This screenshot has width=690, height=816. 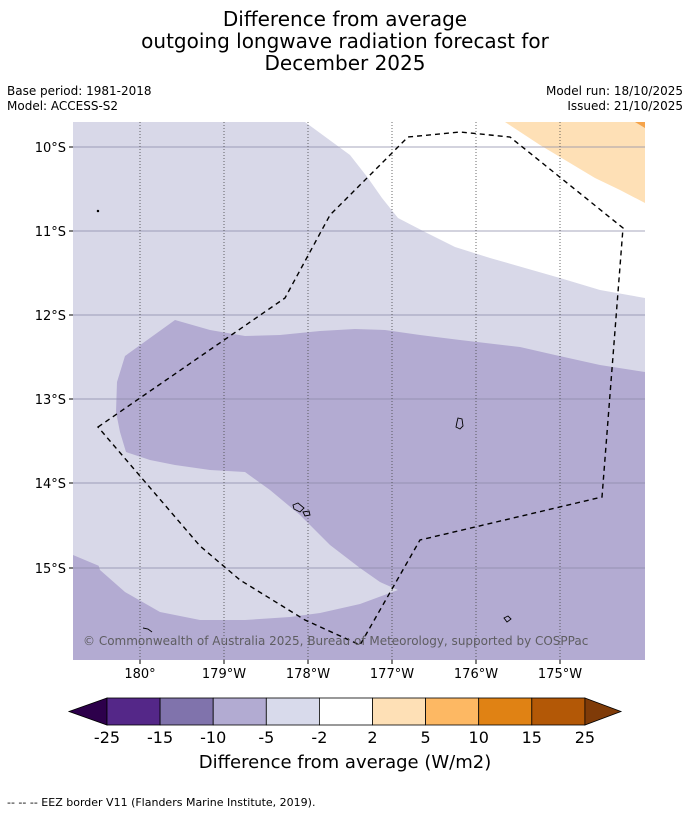 What do you see at coordinates (50, 359) in the screenshot?
I see `lat-labels: 10°S 11°S 12°S 13°S 14°S 15°S` at bounding box center [50, 359].